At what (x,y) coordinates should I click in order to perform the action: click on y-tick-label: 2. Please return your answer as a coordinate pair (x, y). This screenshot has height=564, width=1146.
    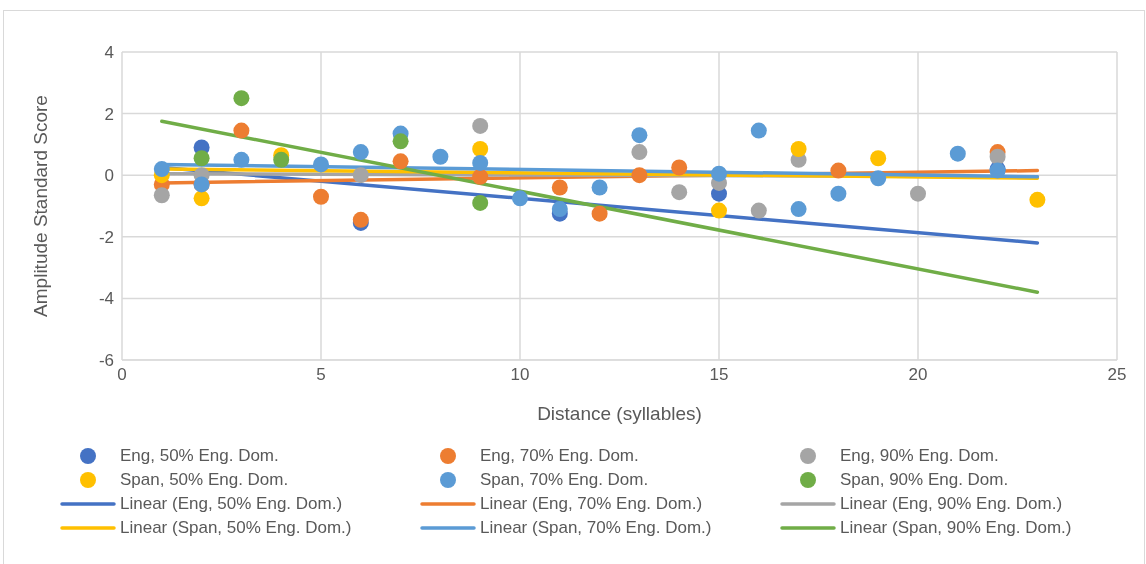
    Looking at the image, I should click on (109, 114).